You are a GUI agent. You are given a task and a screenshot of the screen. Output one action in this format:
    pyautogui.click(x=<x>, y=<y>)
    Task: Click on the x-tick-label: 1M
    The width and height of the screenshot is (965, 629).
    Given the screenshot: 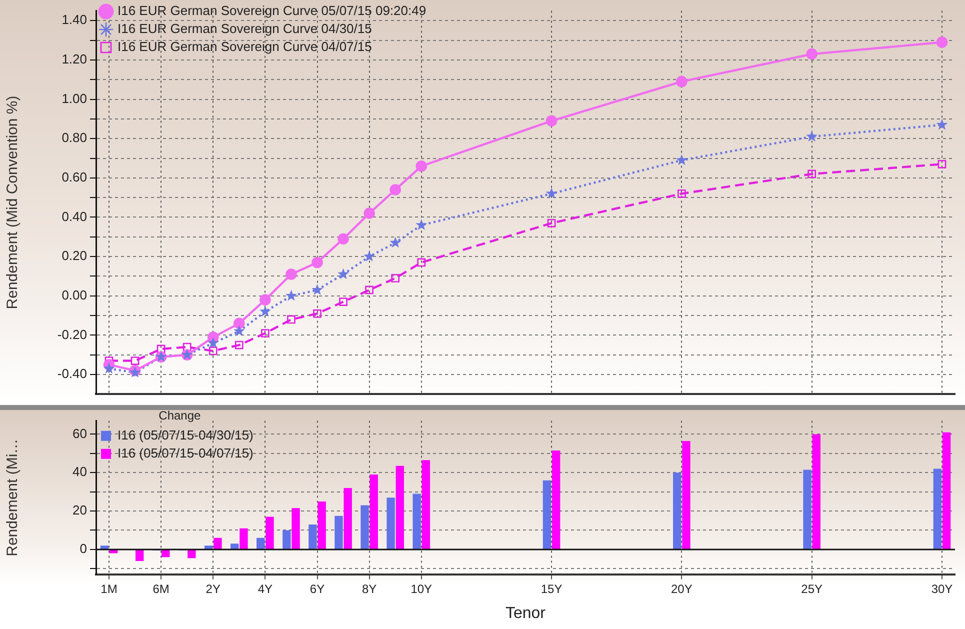 What is the action you would take?
    pyautogui.click(x=109, y=589)
    